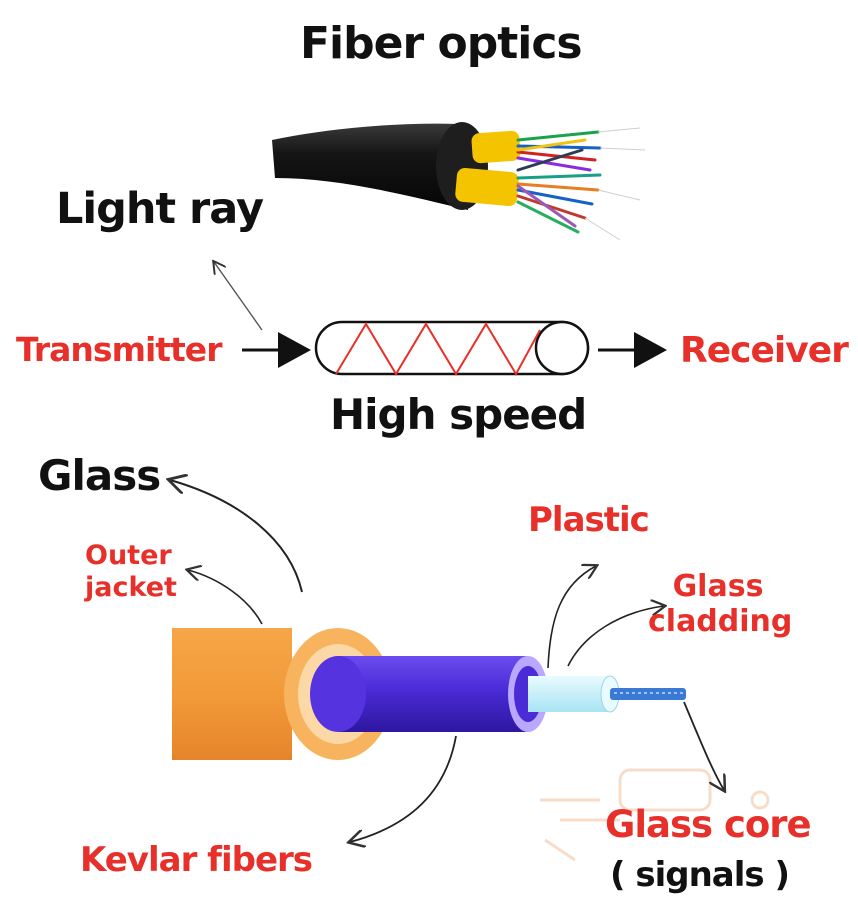  Describe the element at coordinates (403, 788) in the screenshot. I see `kevlar-pointer` at that location.